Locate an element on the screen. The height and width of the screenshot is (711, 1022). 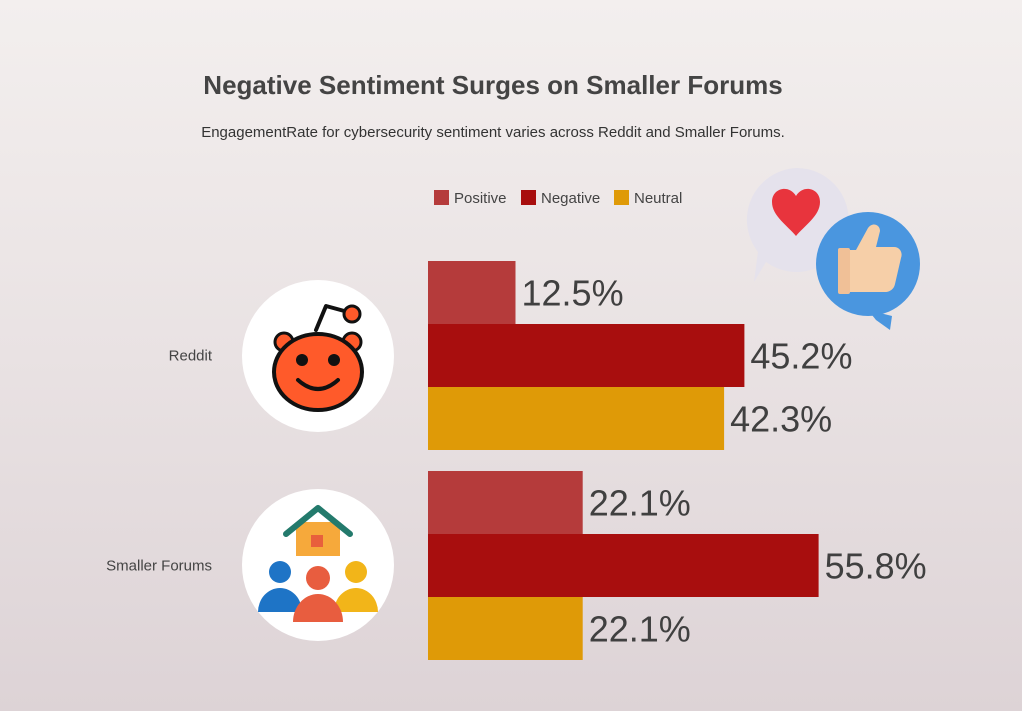
value-label-smaller-forums-neutral: 22.1% is located at coordinates (640, 629).